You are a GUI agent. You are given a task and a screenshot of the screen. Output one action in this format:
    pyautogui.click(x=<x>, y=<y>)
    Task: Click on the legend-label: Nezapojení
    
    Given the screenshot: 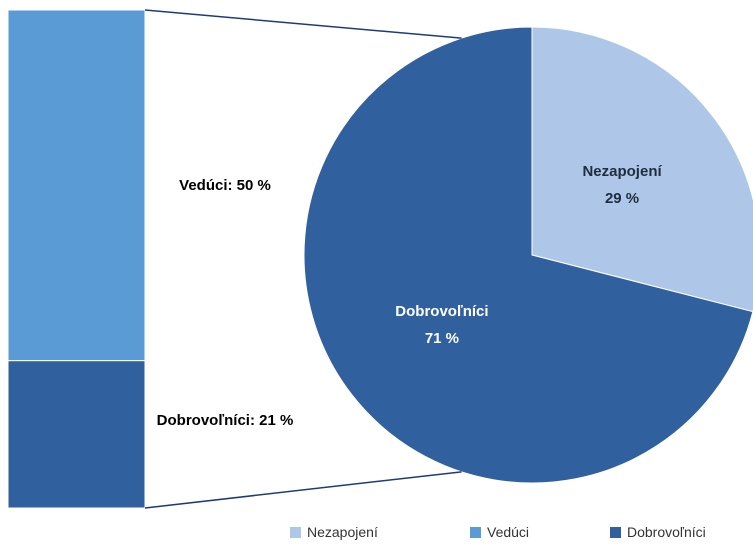 What is the action you would take?
    pyautogui.click(x=342, y=532)
    